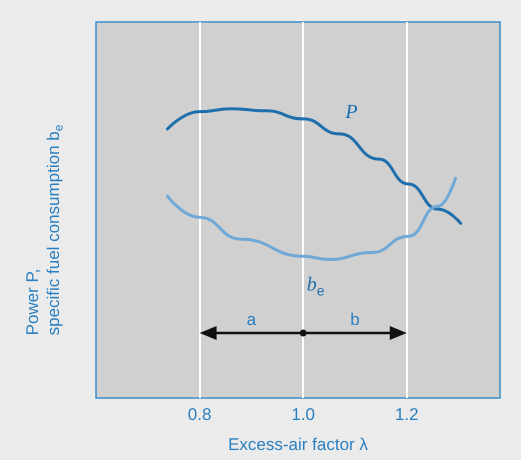 This screenshot has height=460, width=521. I want to click on annotation: a, so click(251, 319).